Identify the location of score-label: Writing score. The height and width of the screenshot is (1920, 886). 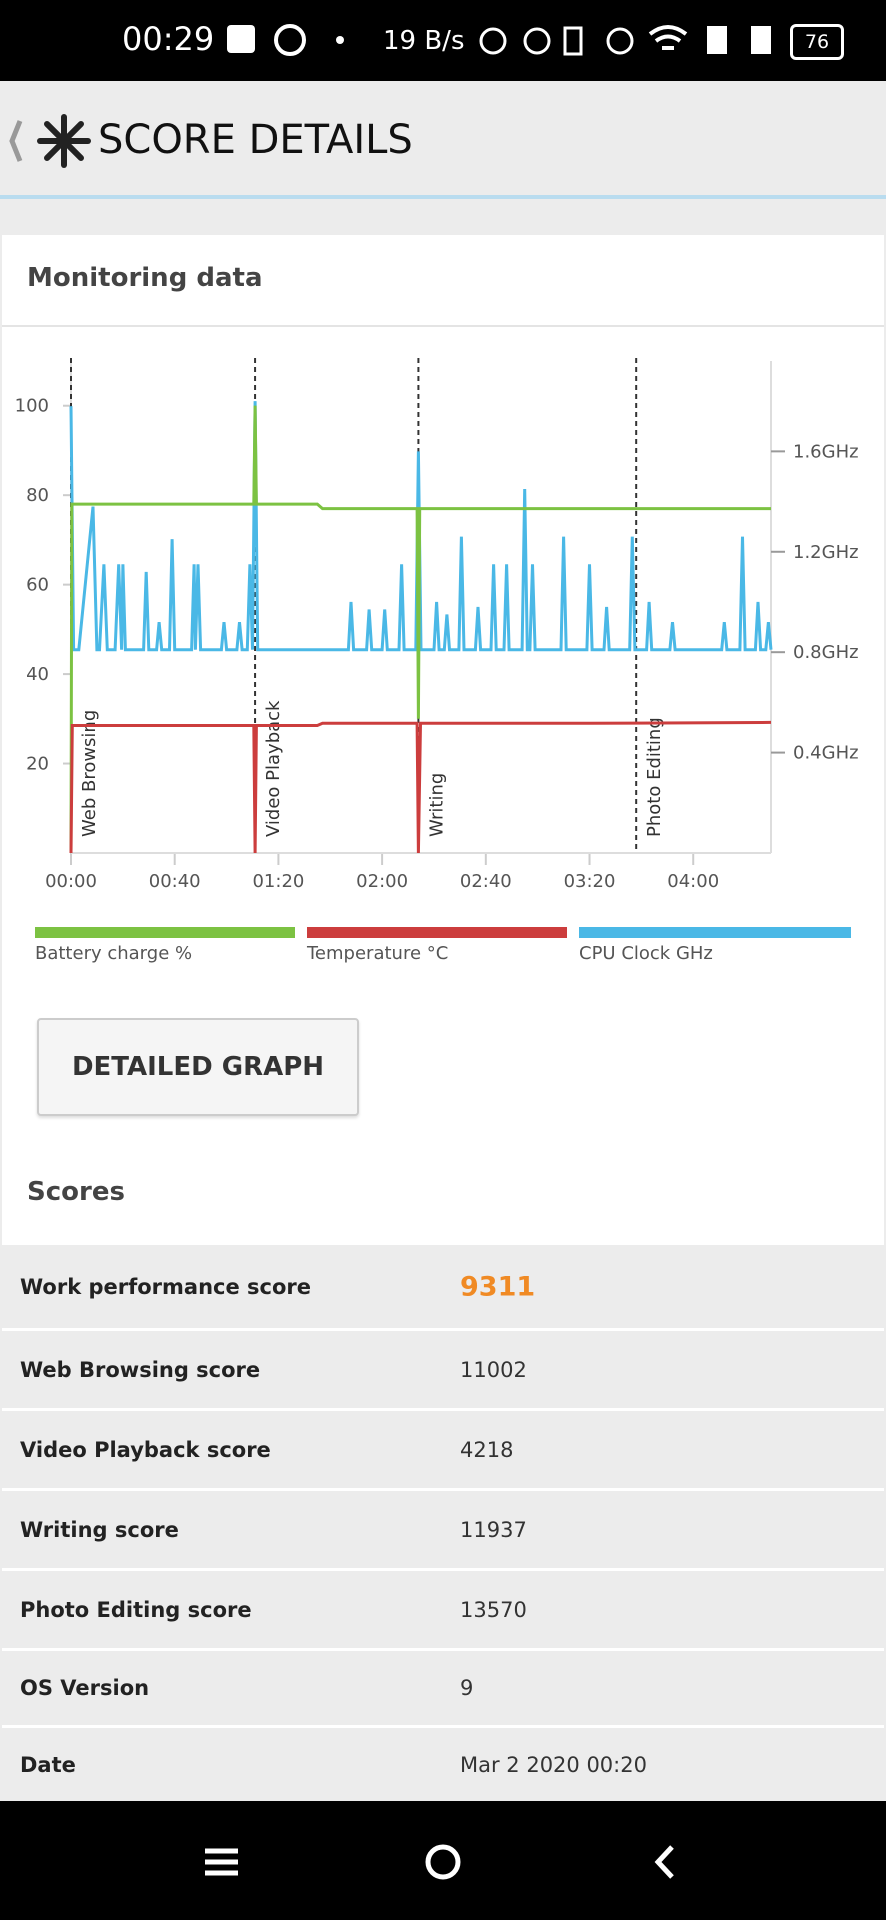
(99, 1529).